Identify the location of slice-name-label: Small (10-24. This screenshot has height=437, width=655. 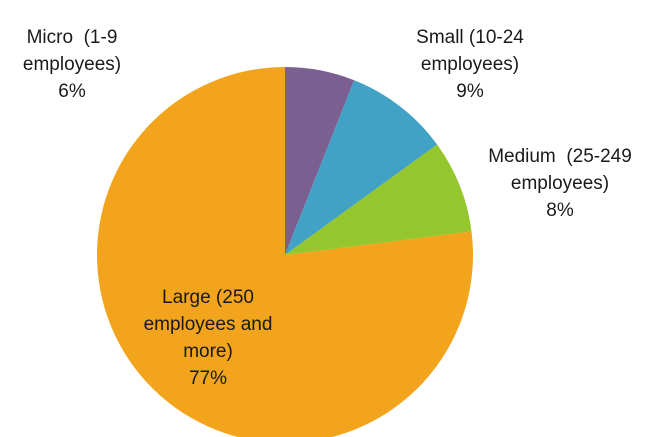
(470, 37).